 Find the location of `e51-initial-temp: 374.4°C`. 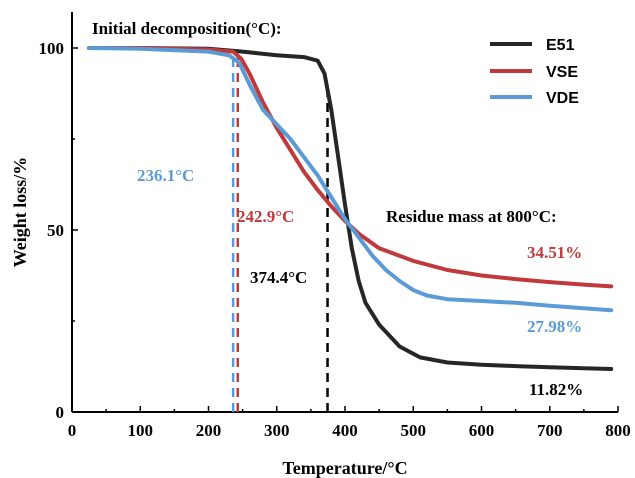

e51-initial-temp: 374.4°C is located at coordinates (278, 277).